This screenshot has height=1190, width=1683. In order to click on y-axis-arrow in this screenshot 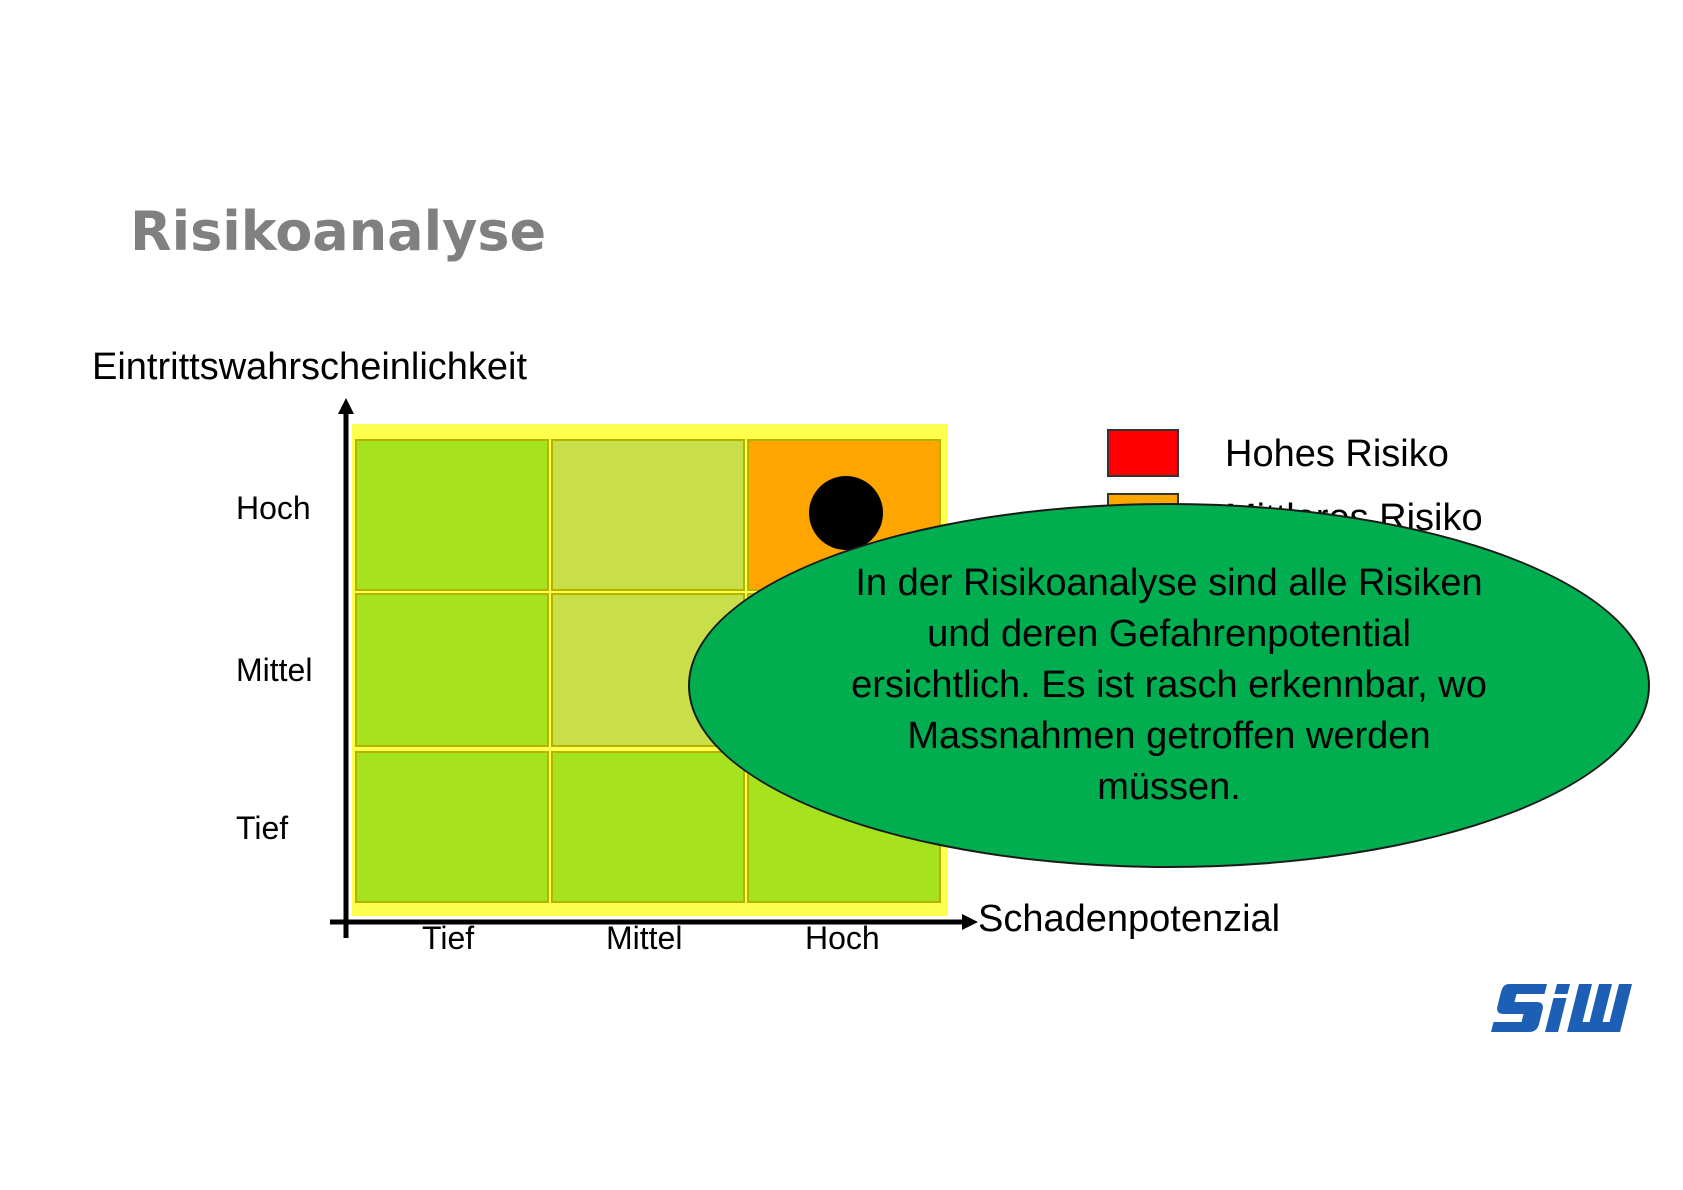, I will do `click(346, 406)`.